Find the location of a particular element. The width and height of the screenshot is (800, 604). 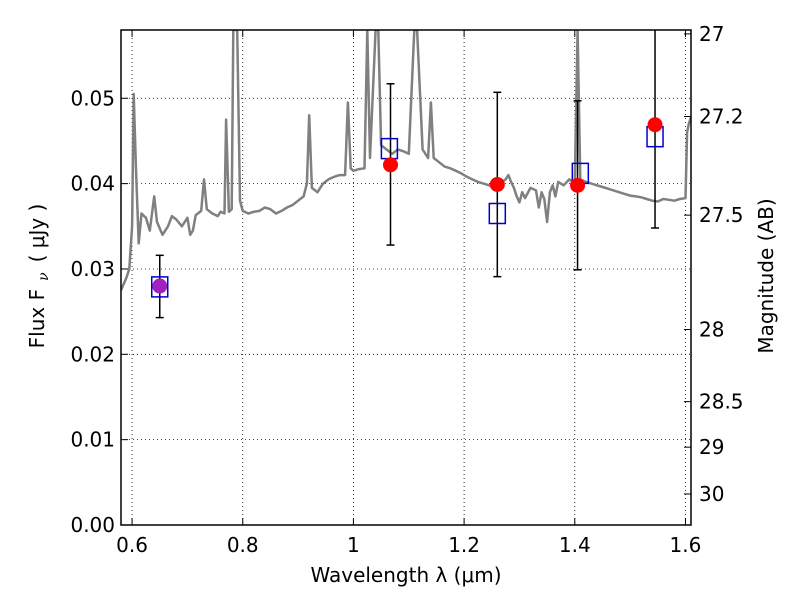

right-axis-label: Magnitude (AB) is located at coordinates (766, 275).